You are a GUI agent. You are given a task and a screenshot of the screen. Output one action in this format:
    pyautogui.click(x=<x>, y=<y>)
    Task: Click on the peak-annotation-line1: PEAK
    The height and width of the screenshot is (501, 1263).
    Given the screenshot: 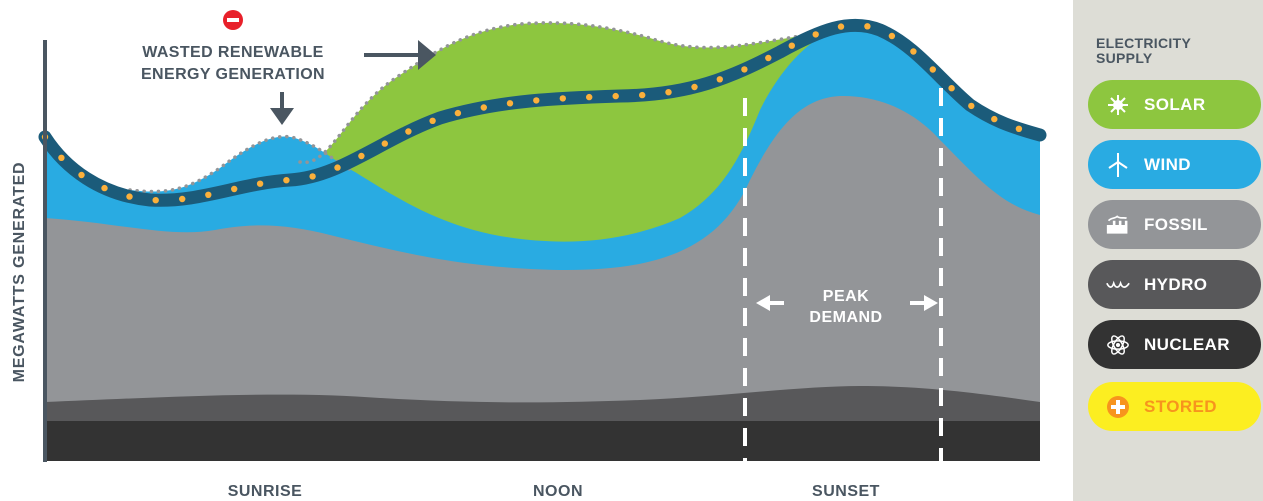 What is the action you would take?
    pyautogui.click(x=846, y=296)
    